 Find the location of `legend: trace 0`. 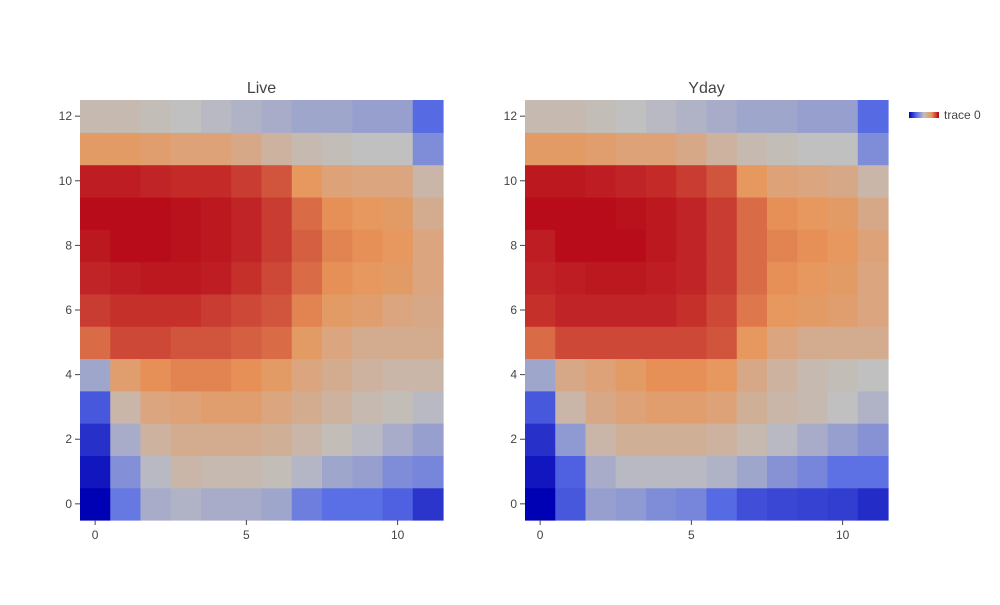

legend: trace 0 is located at coordinates (945, 115).